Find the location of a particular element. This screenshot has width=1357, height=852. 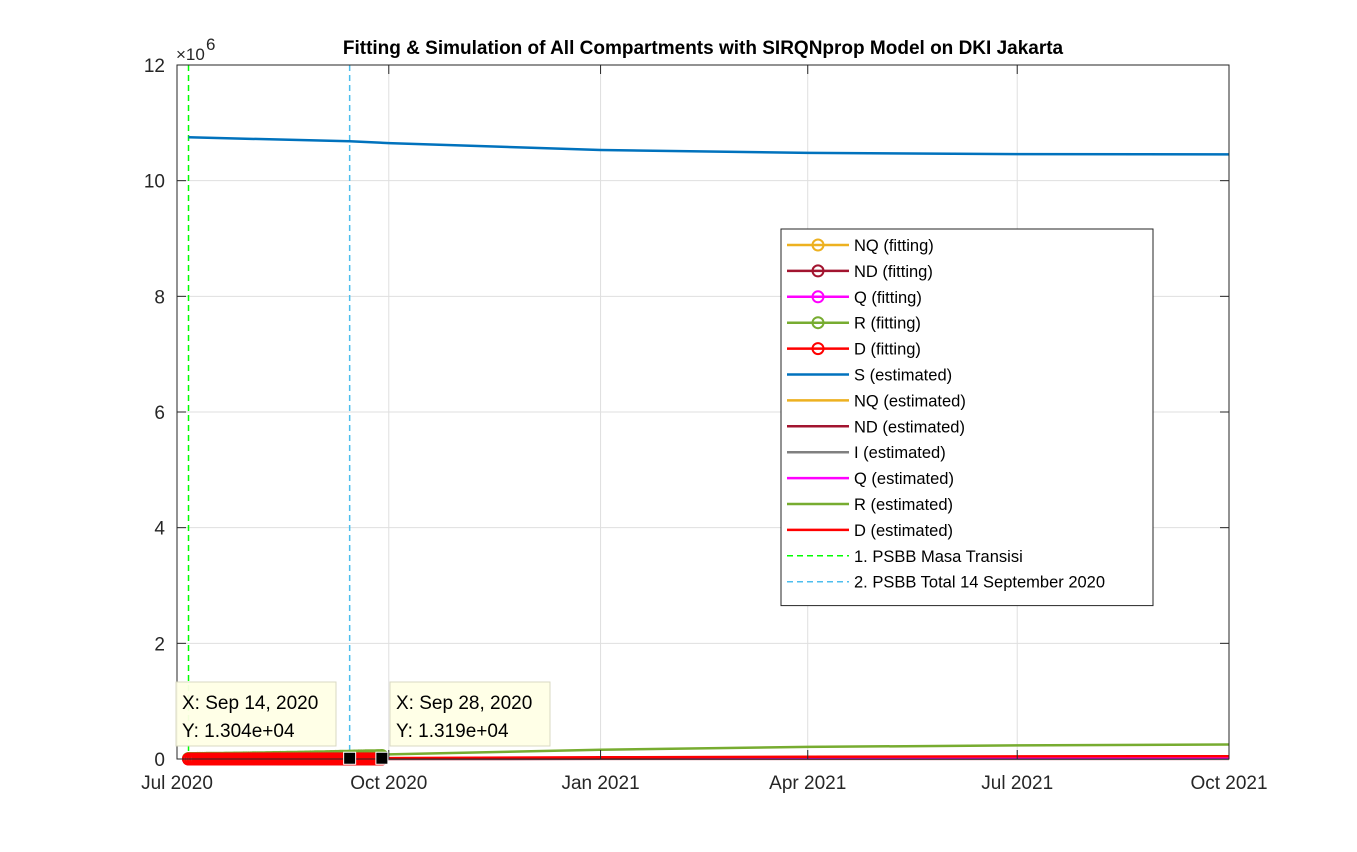

legend-label: Q (fitting) is located at coordinates (888, 298).